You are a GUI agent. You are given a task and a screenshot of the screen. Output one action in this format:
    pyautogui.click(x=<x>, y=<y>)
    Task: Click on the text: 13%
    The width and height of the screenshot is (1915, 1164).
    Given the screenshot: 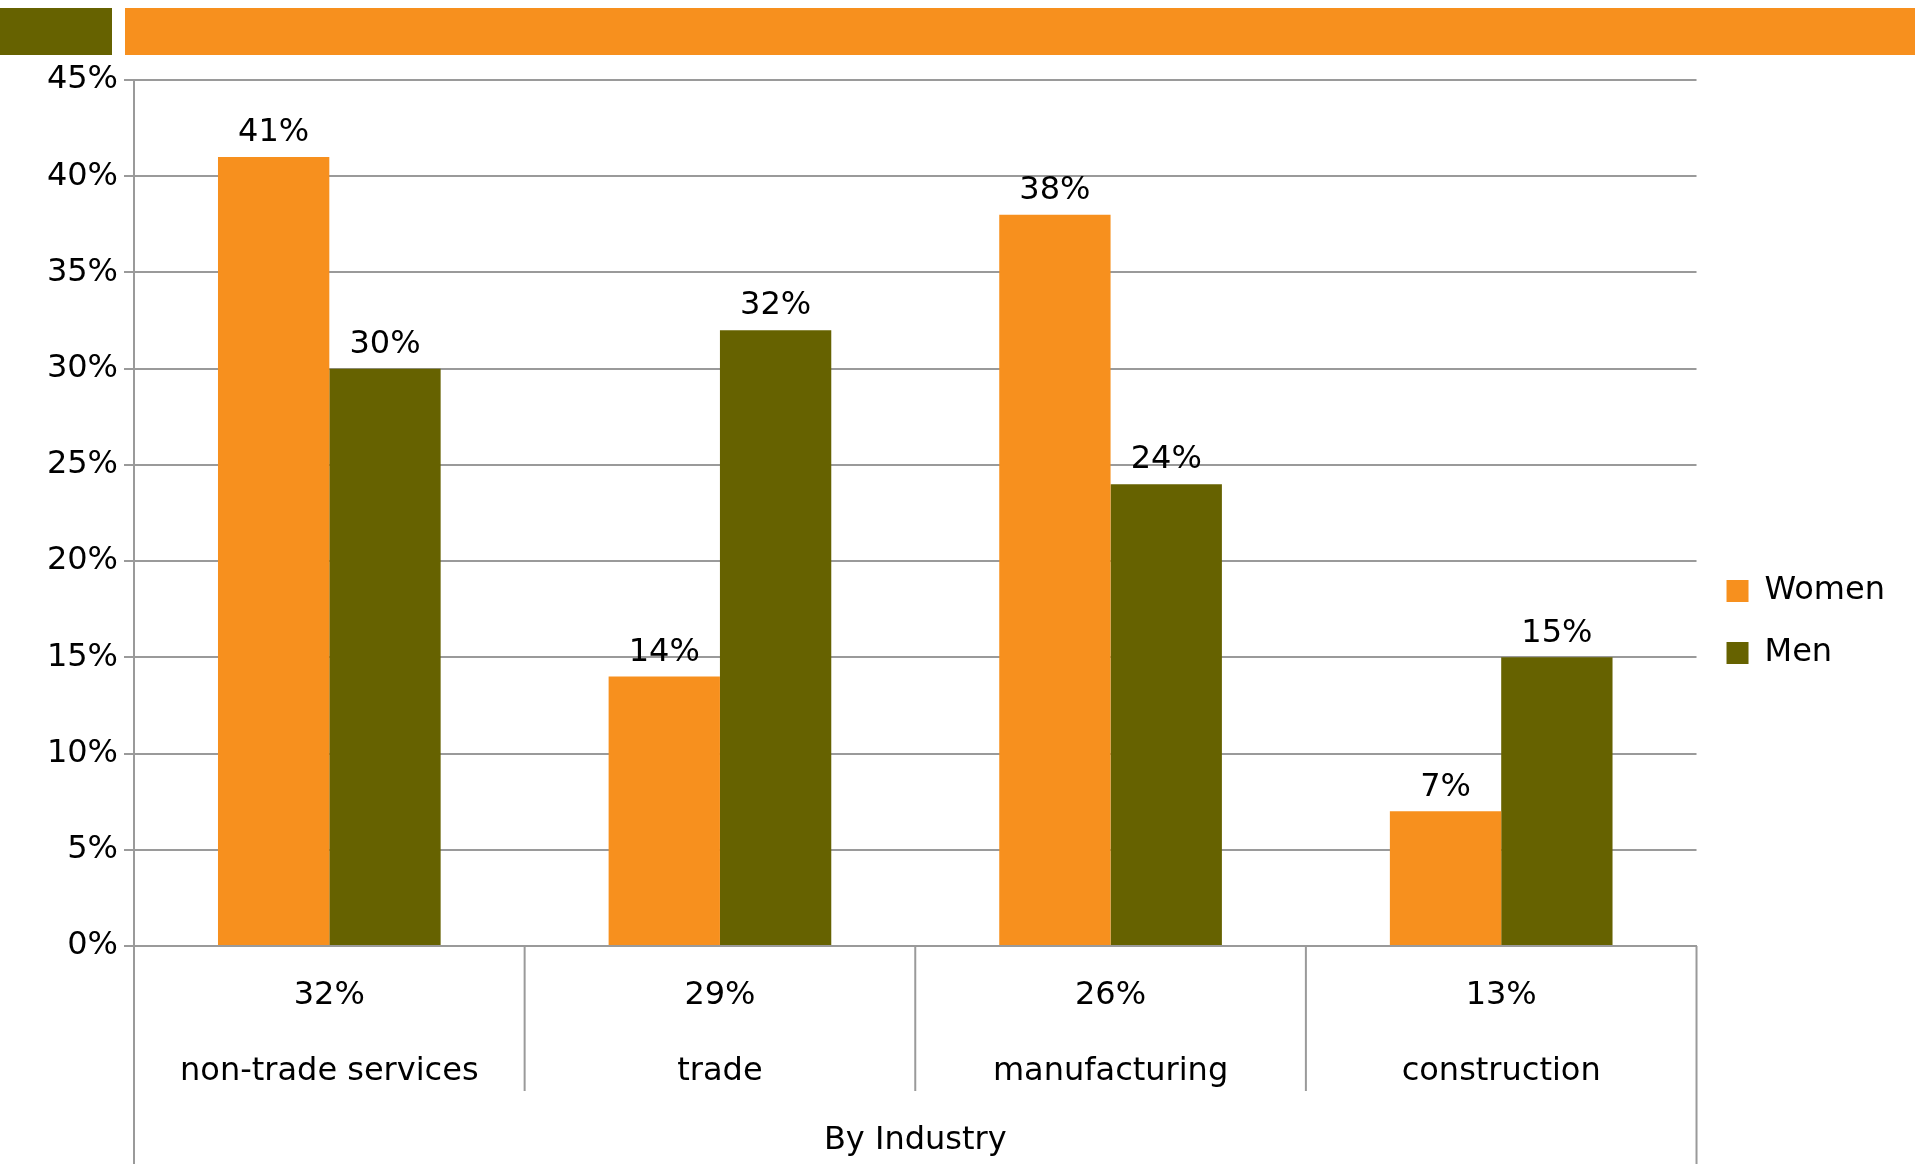 What is the action you would take?
    pyautogui.click(x=1501, y=993)
    